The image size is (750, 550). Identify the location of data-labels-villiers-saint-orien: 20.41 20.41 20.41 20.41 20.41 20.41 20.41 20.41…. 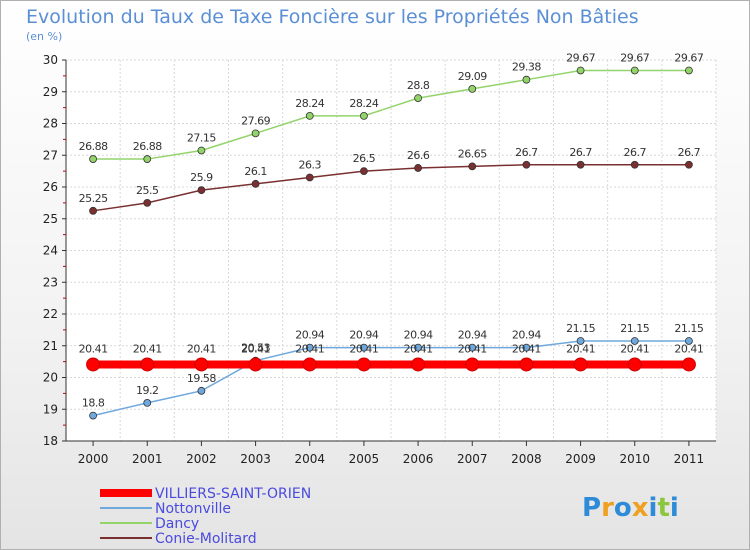
(391, 348).